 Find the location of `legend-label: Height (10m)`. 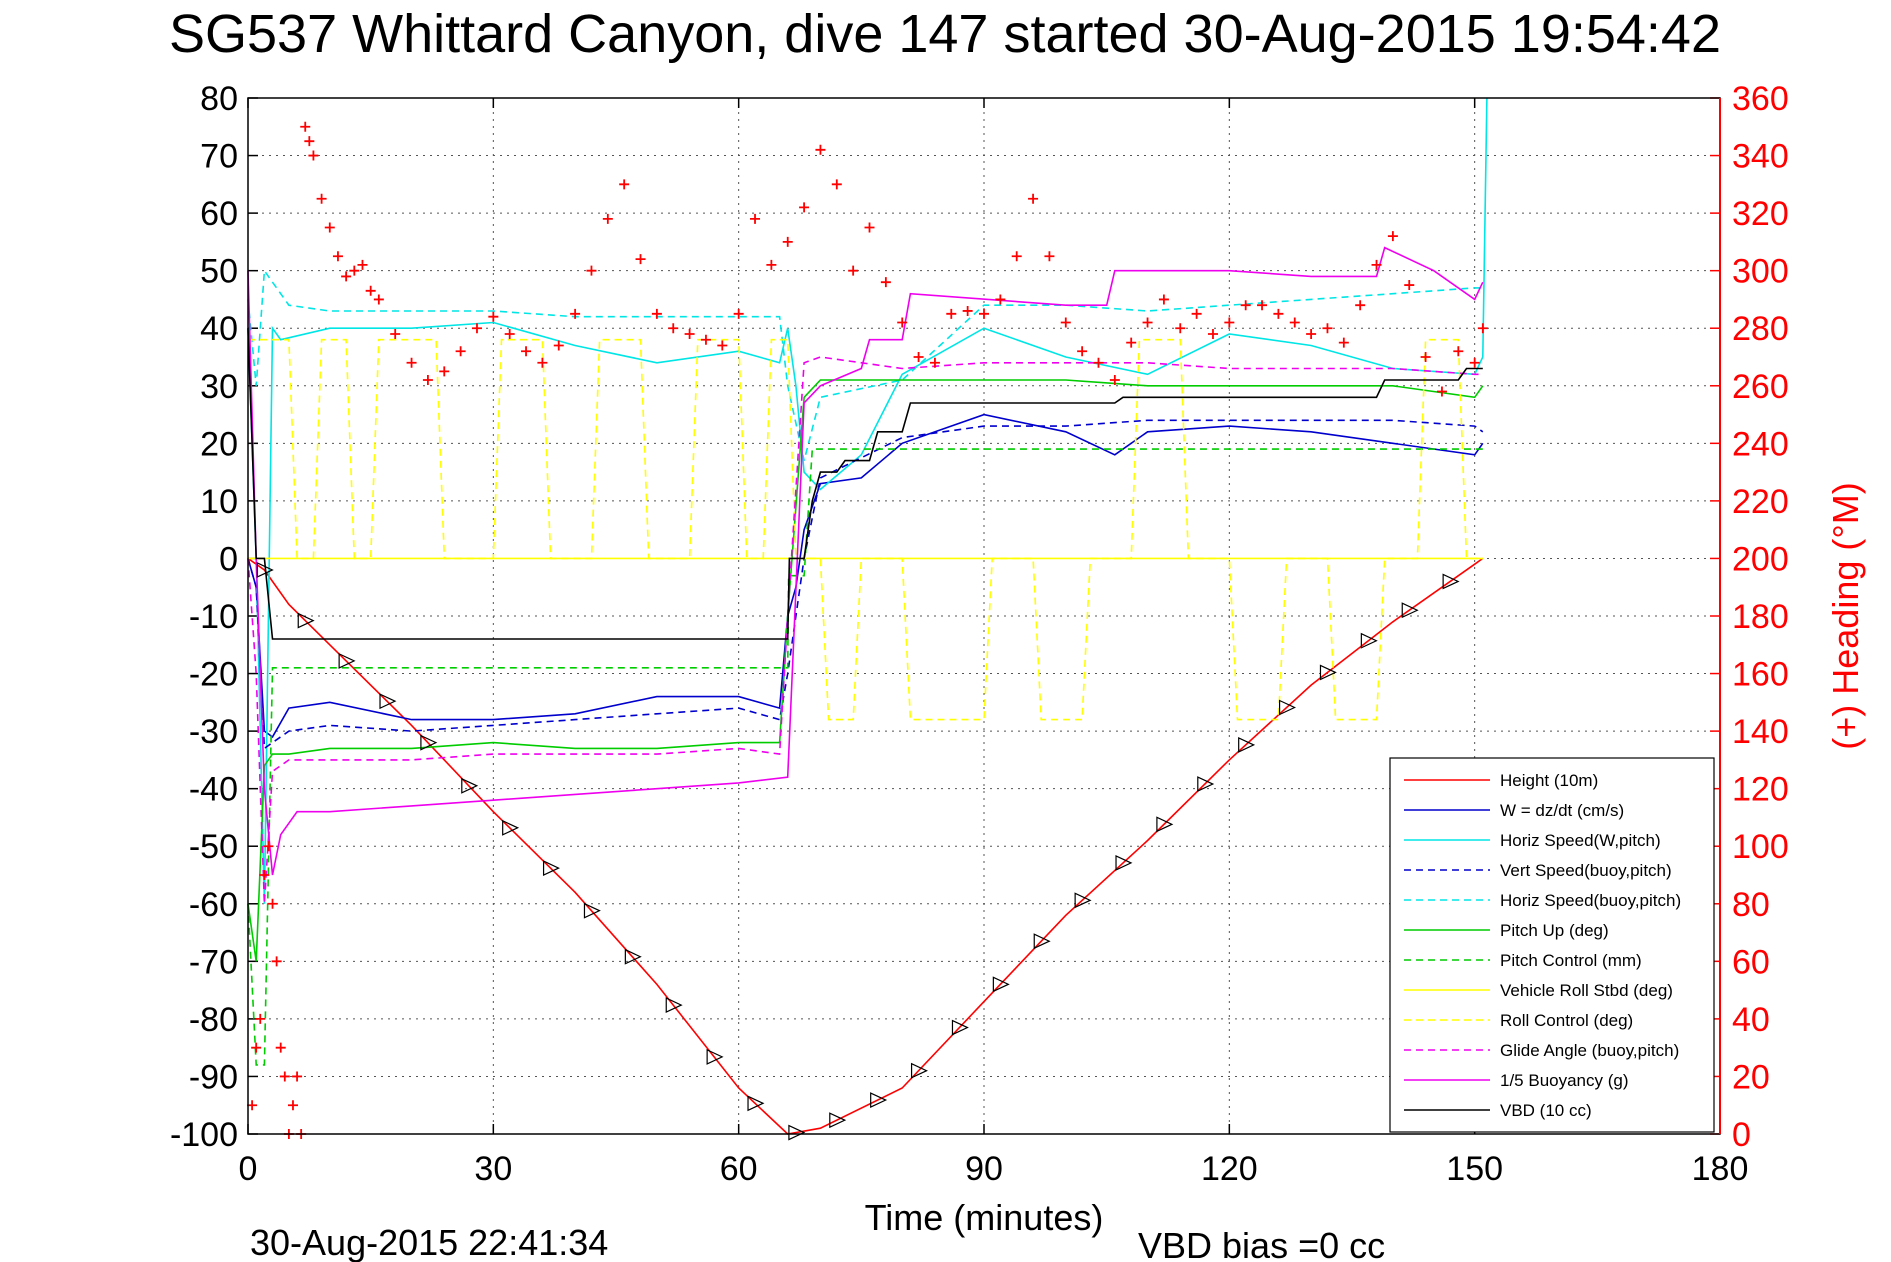

legend-label: Height (10m) is located at coordinates (1549, 780).